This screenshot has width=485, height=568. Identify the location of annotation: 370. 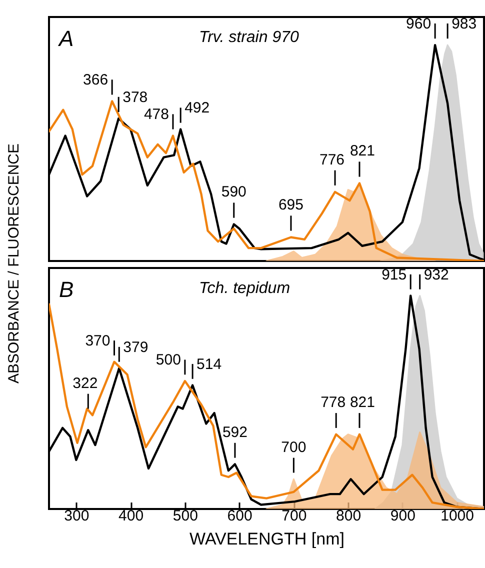
(97, 341).